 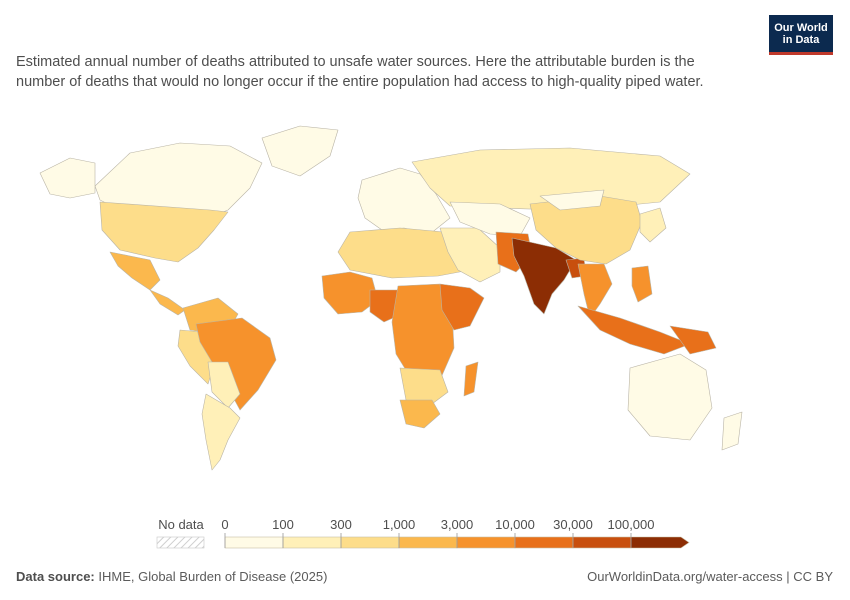 What do you see at coordinates (462, 307) in the screenshot?
I see `country-ethiopia-horn` at bounding box center [462, 307].